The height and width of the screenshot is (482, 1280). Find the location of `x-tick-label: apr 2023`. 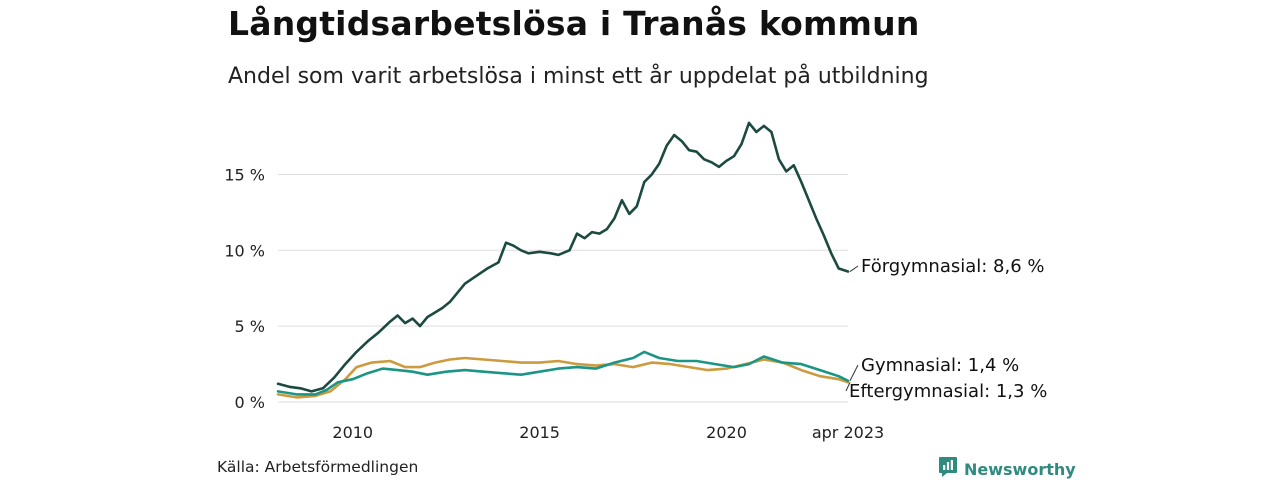

x-tick-label: apr 2023 is located at coordinates (848, 432).